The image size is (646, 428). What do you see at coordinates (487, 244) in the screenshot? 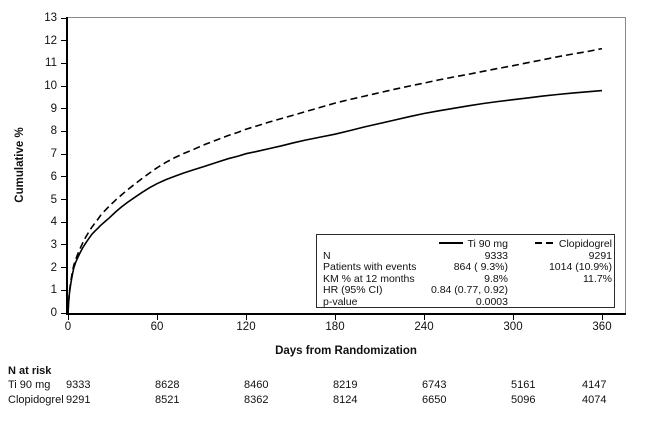
I see `legend-key-ti-label: Ti 90 mg` at bounding box center [487, 244].